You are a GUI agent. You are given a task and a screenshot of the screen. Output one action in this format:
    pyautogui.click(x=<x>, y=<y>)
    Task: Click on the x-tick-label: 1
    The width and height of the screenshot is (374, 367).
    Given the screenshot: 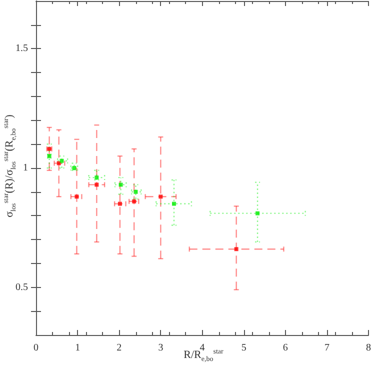 What is the action you would take?
    pyautogui.click(x=77, y=348)
    